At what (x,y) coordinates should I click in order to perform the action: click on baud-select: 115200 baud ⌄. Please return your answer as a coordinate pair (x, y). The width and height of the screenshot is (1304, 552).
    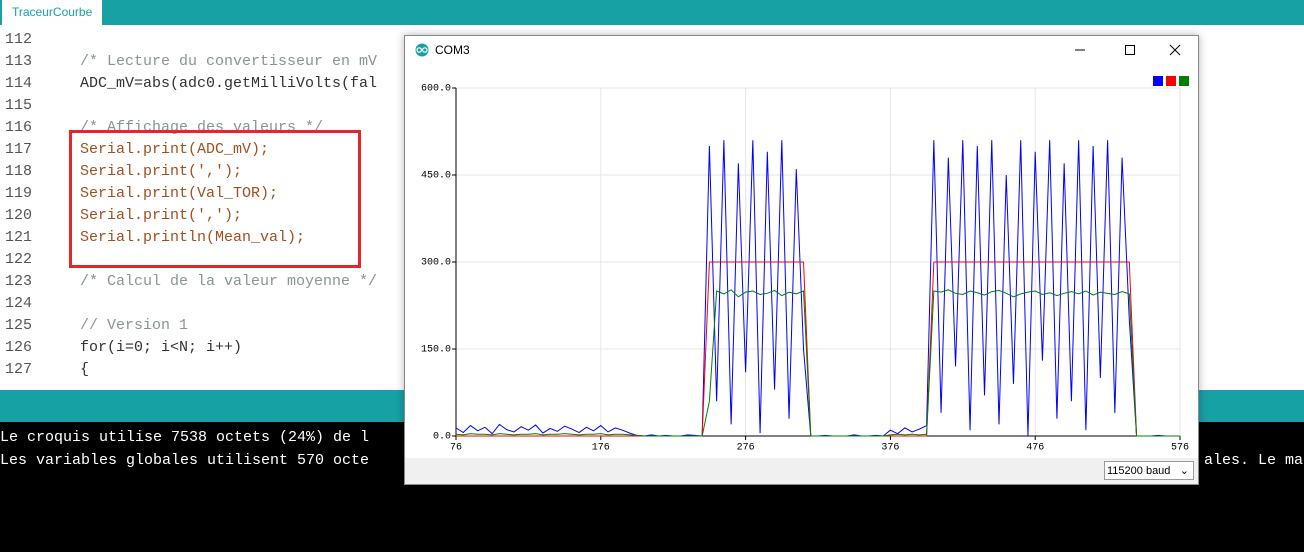
    Looking at the image, I should click on (1149, 470).